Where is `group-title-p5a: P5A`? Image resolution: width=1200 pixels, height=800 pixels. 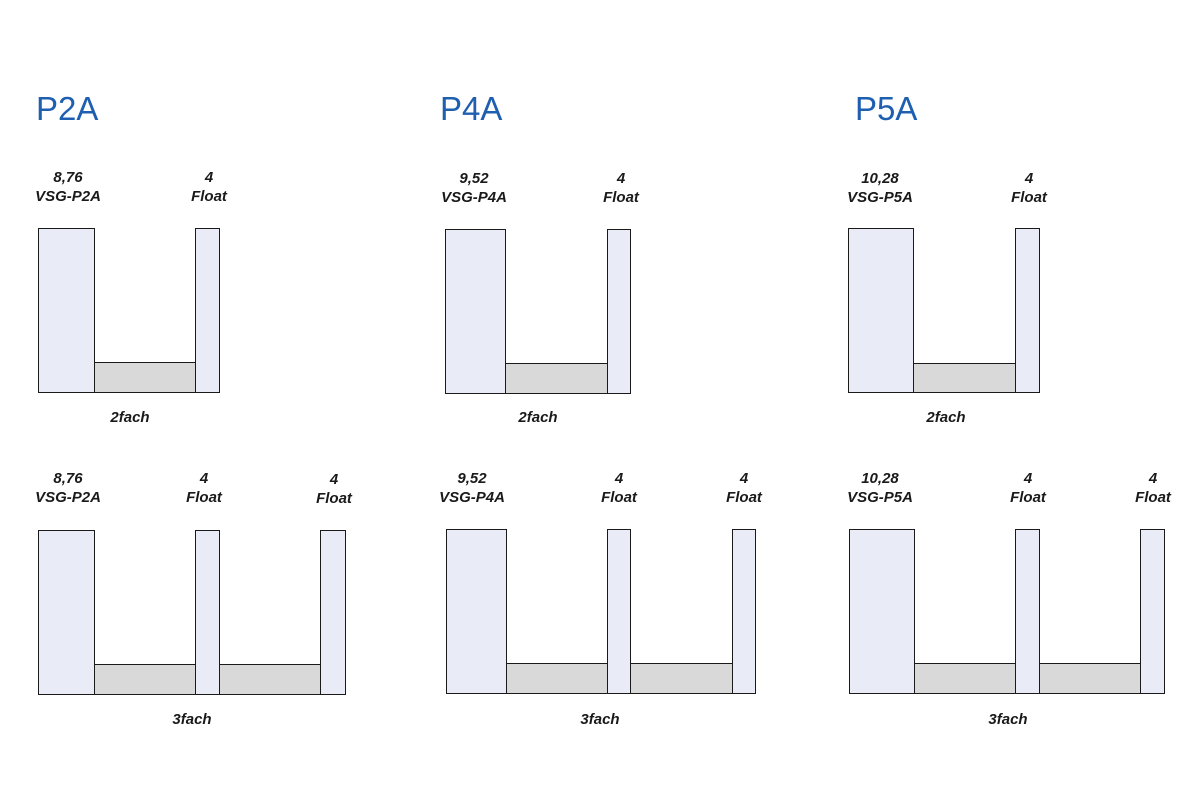
group-title-p5a: P5A is located at coordinates (886, 108).